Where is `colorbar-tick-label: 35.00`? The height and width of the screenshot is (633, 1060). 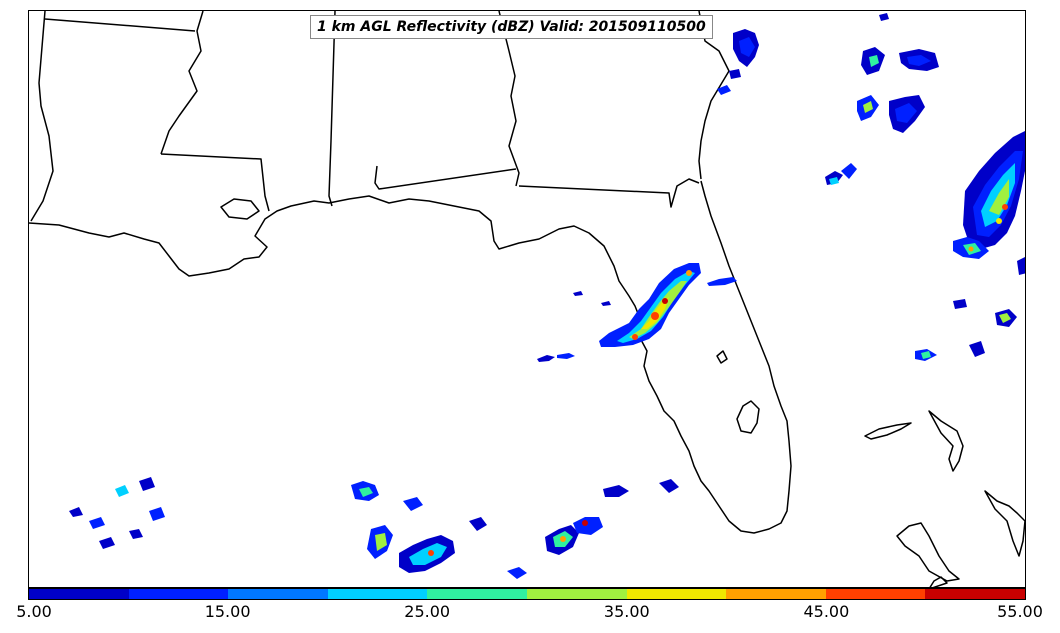
colorbar-tick-label: 35.00 is located at coordinates (626, 611).